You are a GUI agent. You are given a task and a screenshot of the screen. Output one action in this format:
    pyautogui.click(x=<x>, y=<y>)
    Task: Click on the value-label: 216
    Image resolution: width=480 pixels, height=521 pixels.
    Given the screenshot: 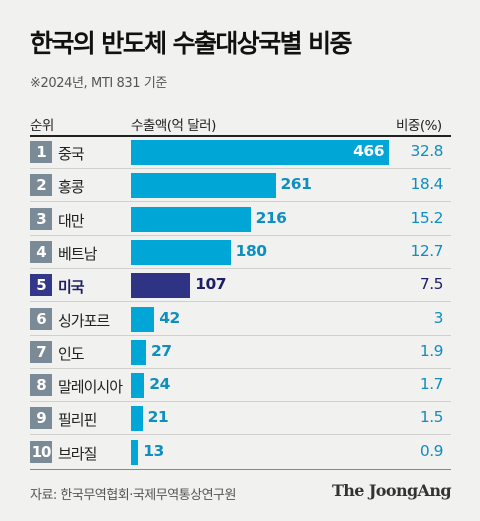 What is the action you would take?
    pyautogui.click(x=271, y=217)
    